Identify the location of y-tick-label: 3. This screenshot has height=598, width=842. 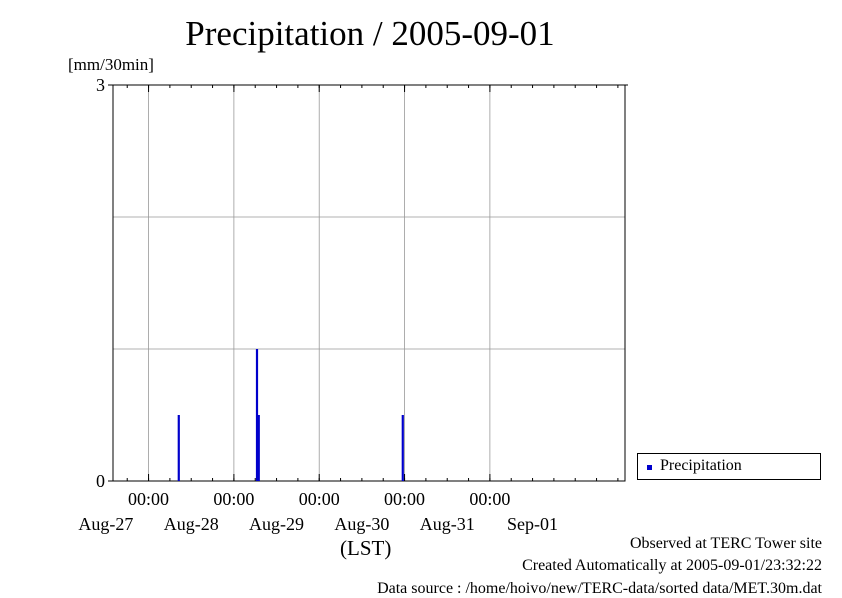
(100, 85).